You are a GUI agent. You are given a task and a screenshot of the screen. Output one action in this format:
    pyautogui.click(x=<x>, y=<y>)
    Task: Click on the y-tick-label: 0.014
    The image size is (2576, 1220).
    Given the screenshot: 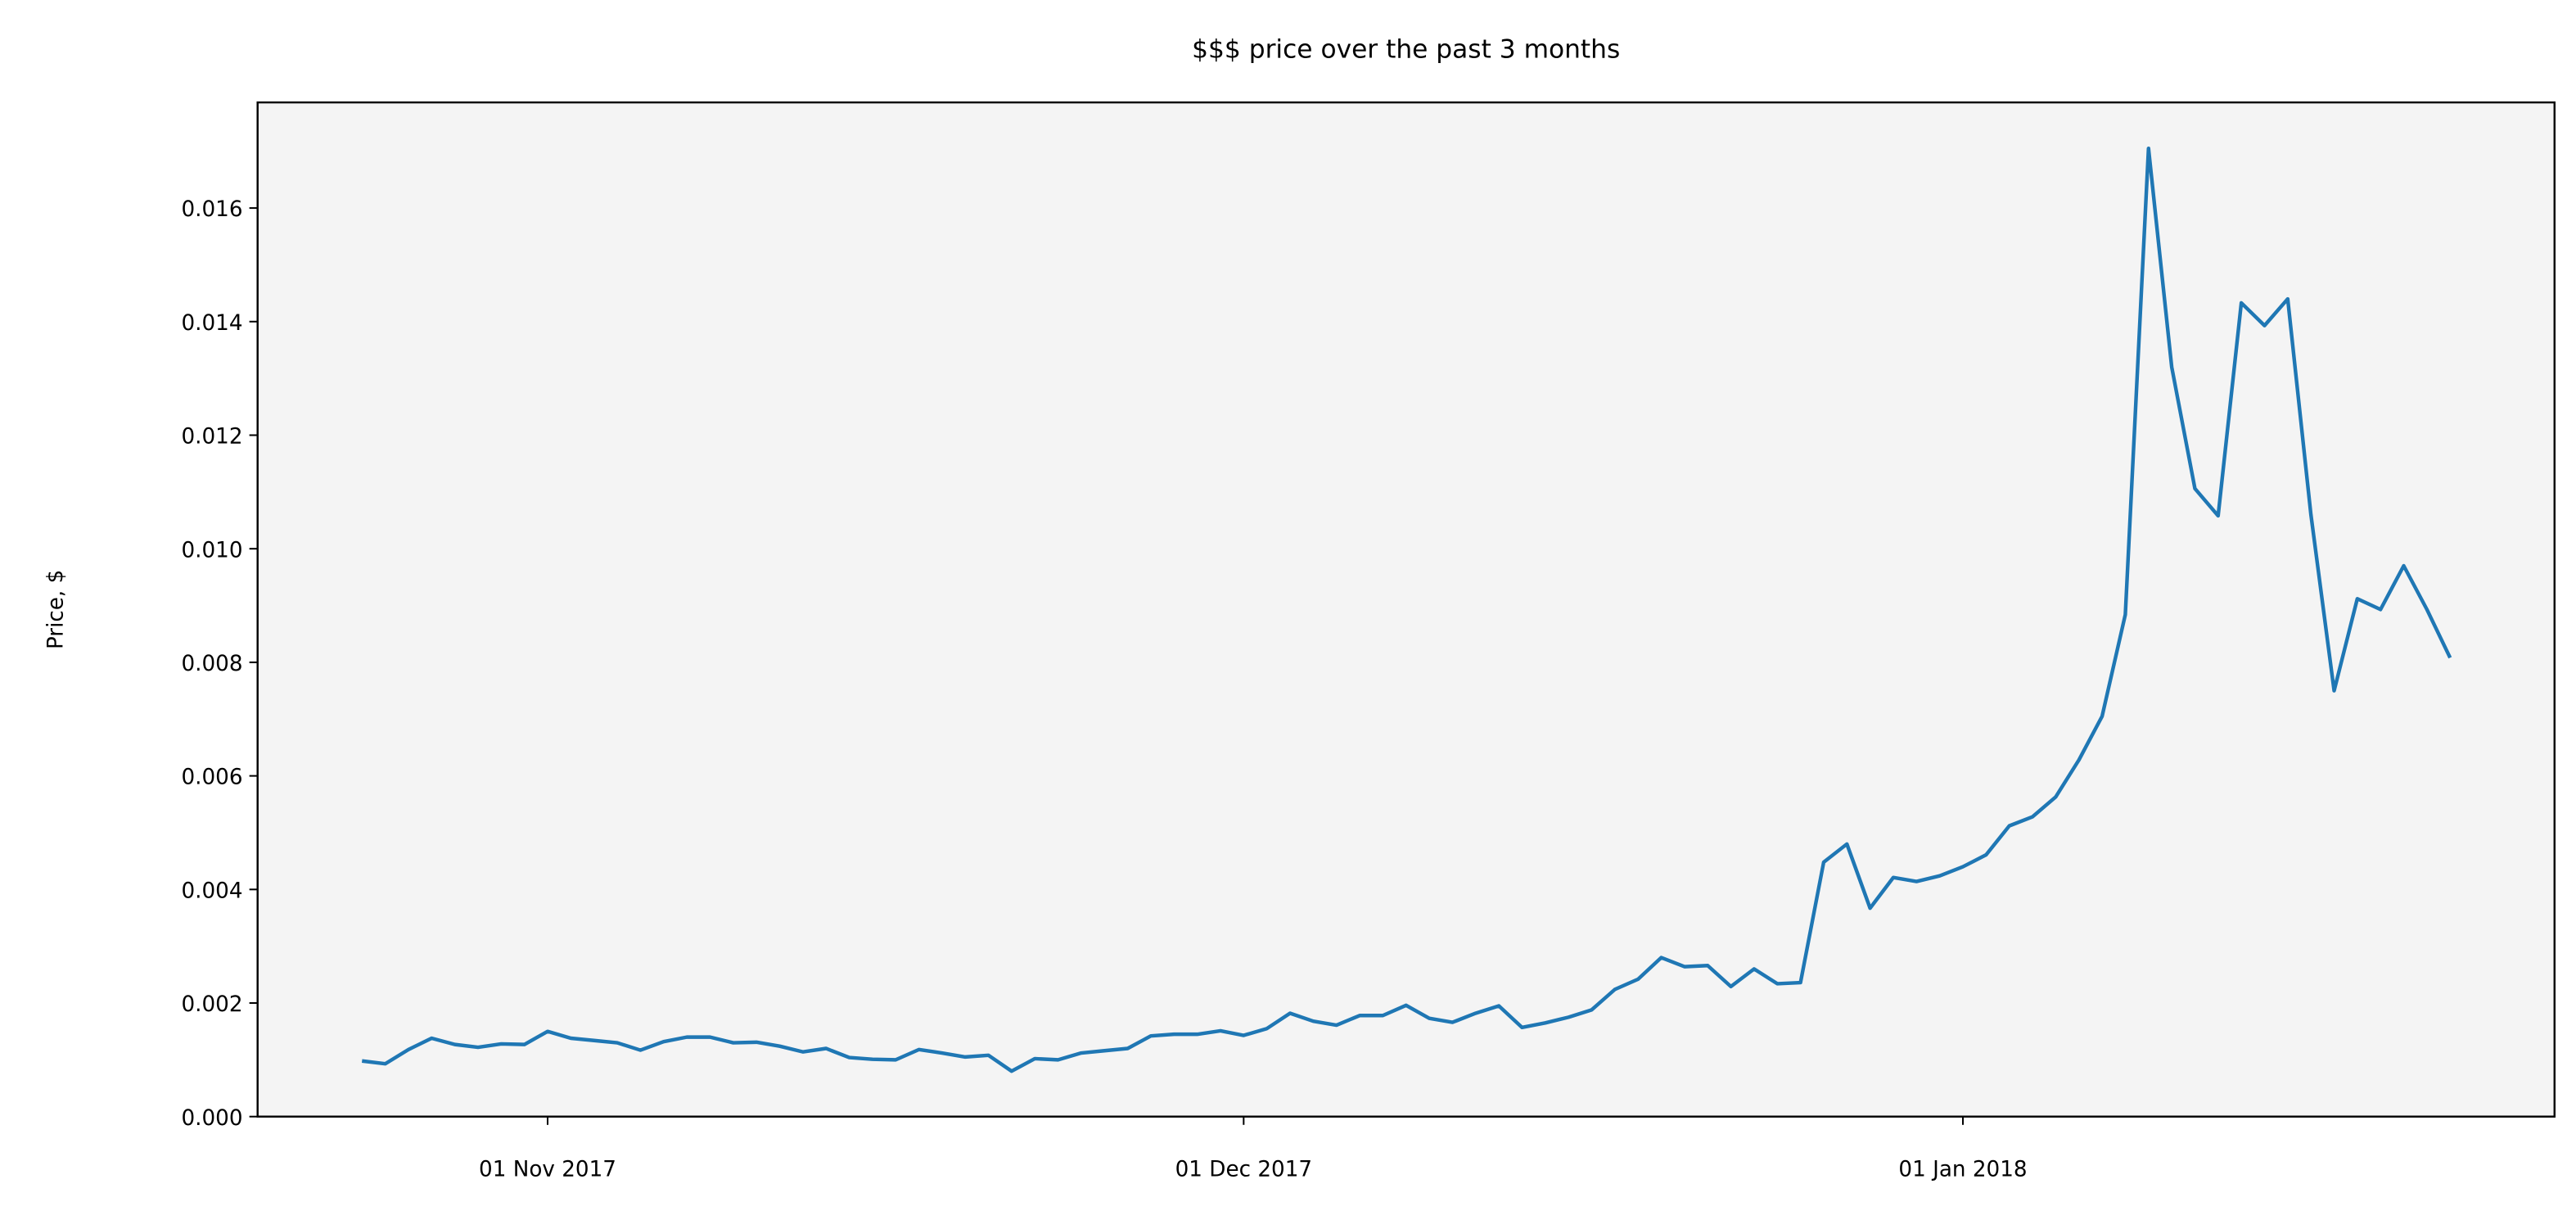 What is the action you would take?
    pyautogui.click(x=211, y=323)
    